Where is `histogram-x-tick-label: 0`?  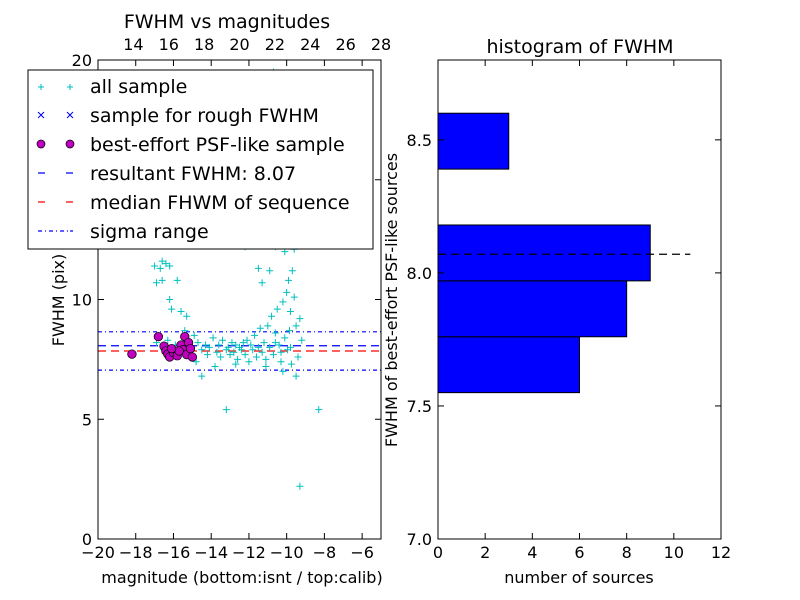 histogram-x-tick-label: 0 is located at coordinates (438, 552).